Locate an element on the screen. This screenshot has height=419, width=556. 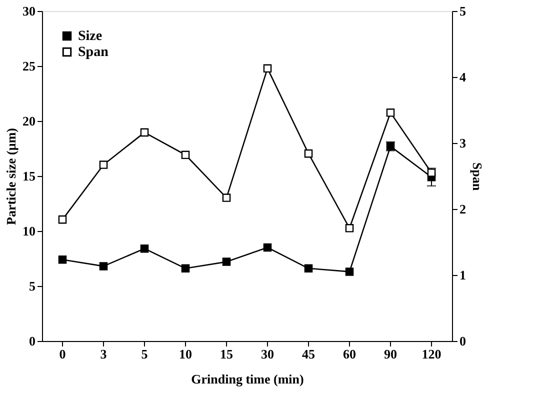
x-tick-label: 0 is located at coordinates (62, 354).